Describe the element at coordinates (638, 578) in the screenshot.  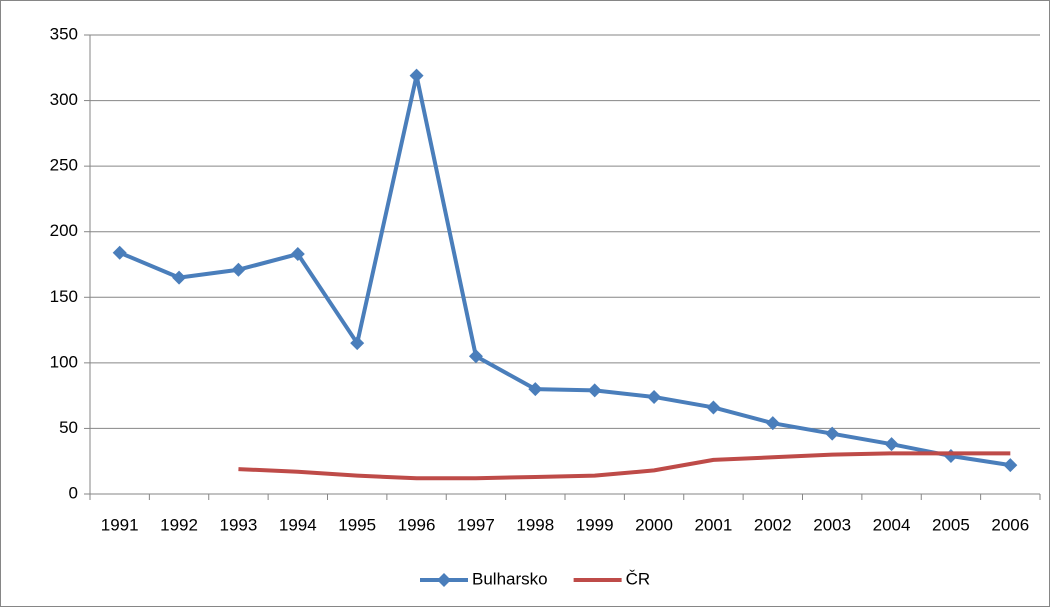
I see `legend-label: ČR` at that location.